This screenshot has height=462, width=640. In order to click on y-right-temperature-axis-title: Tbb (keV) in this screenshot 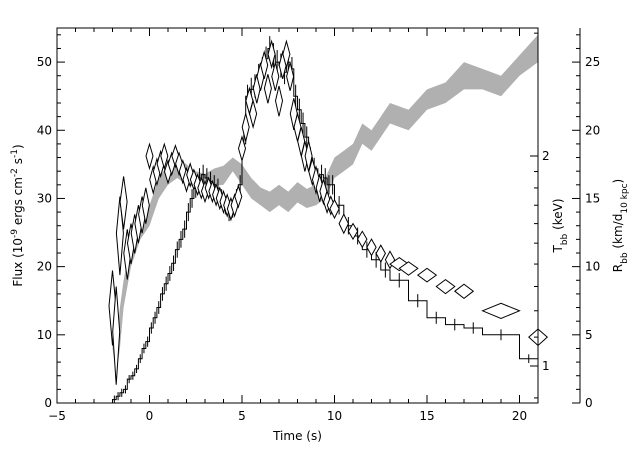, I will do `click(560, 225)`.